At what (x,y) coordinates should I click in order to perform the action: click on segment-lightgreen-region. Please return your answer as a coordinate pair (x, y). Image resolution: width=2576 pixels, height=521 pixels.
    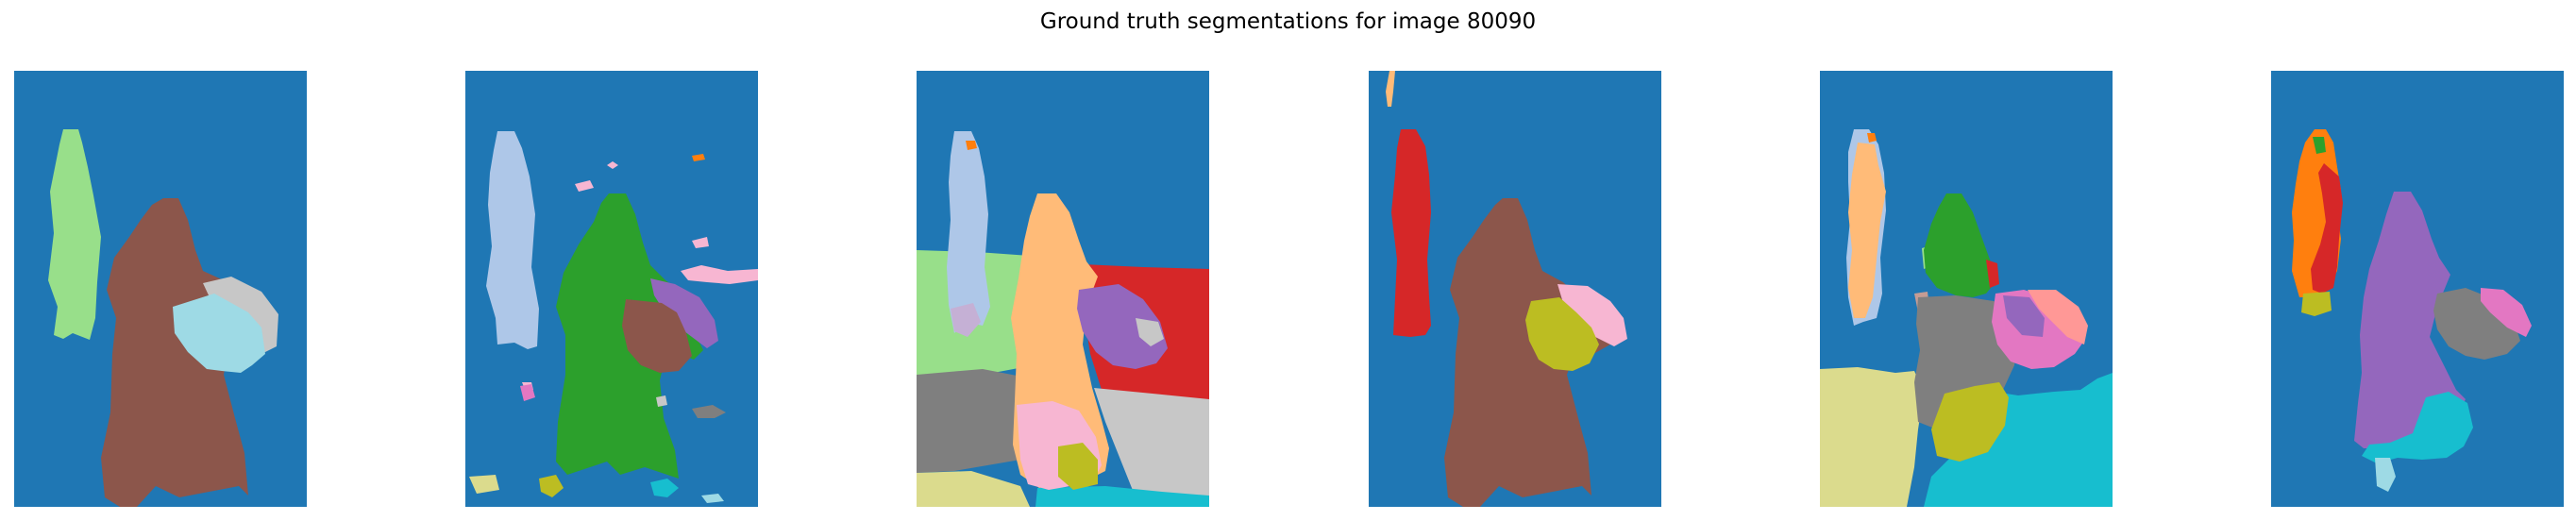
    Looking at the image, I should click on (74, 234).